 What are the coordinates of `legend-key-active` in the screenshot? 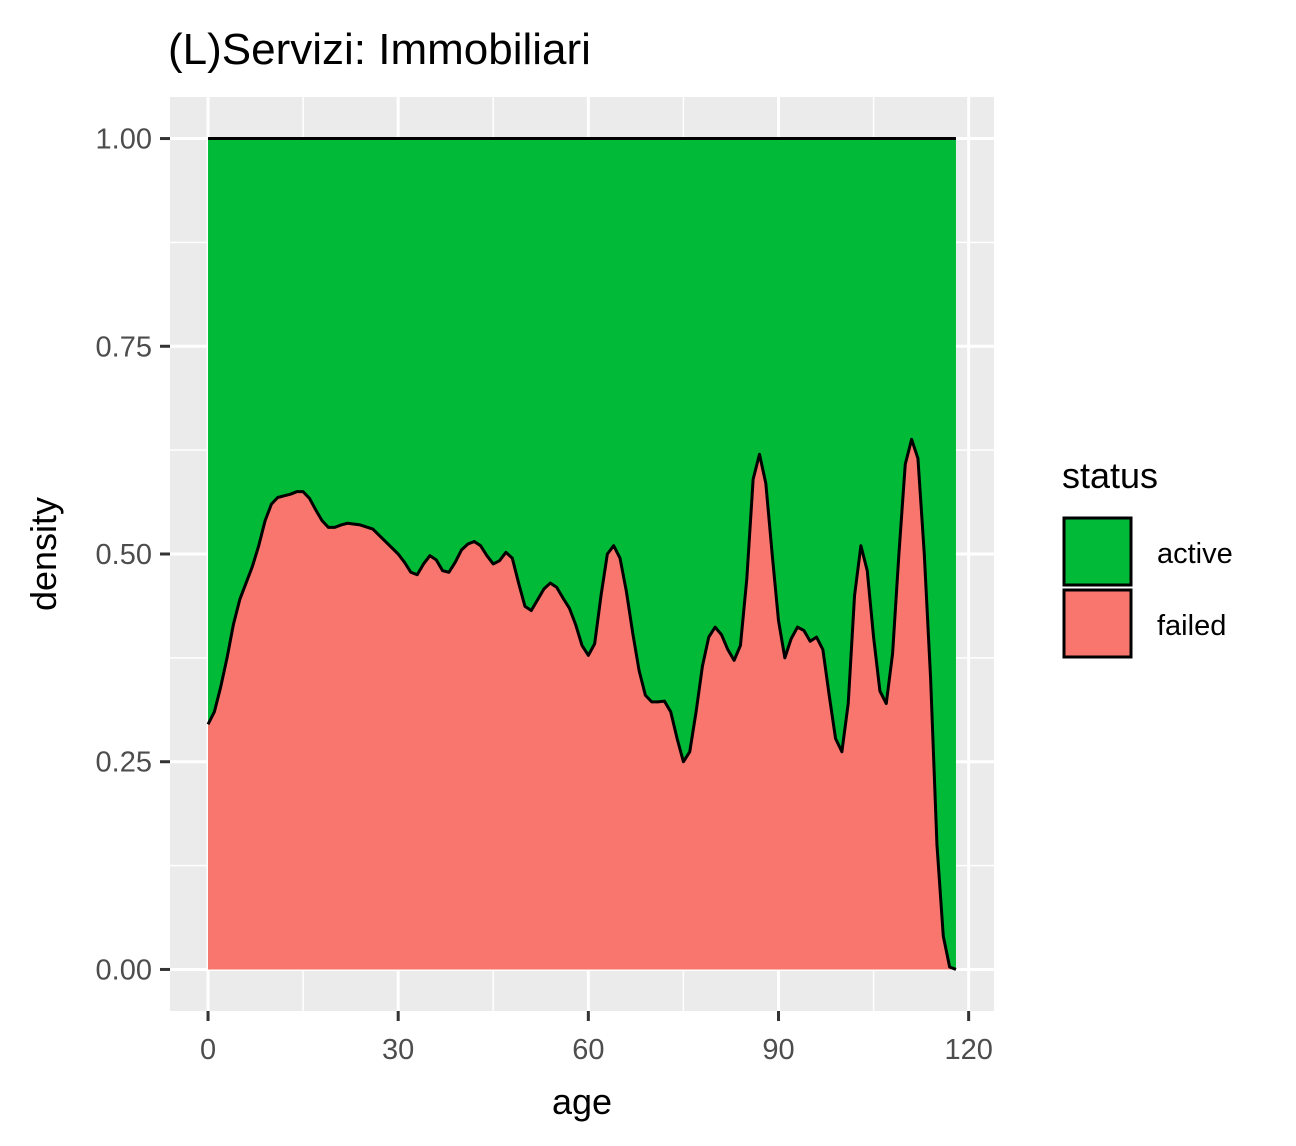 It's located at (1097, 551).